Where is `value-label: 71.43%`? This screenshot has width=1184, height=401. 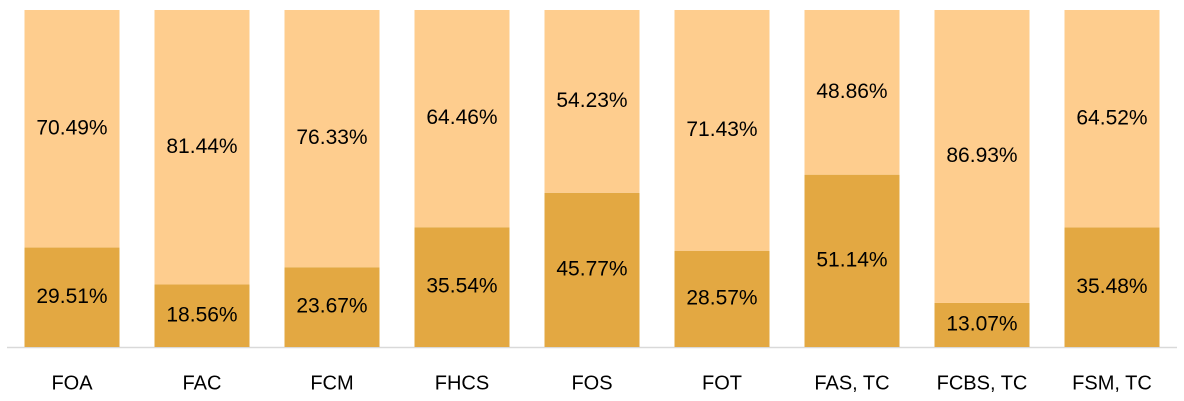 value-label: 71.43% is located at coordinates (721, 129).